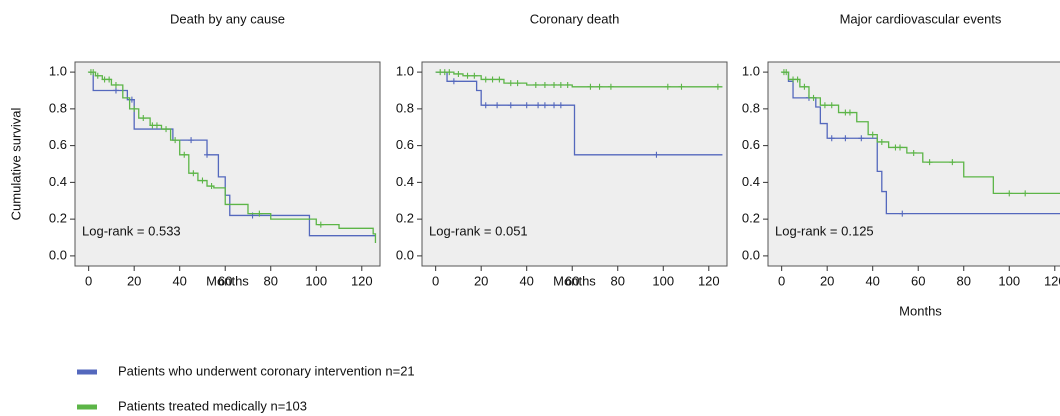 The height and width of the screenshot is (416, 1060). I want to click on y-axis-label: Cumulative survival, so click(15, 164).